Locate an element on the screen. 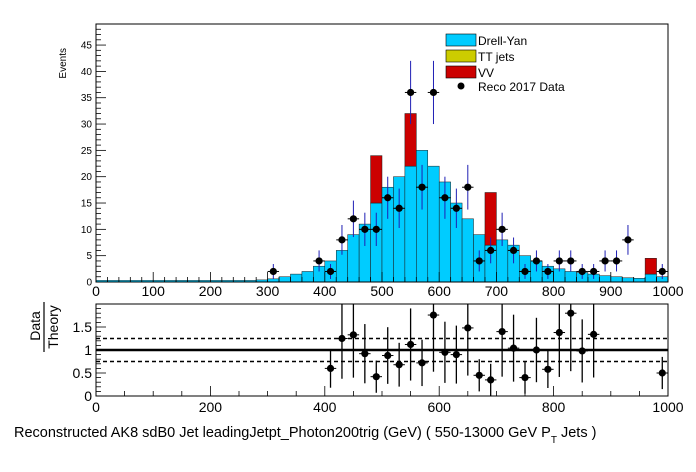 The height and width of the screenshot is (472, 696). legend-label-vv: VV is located at coordinates (486, 73).